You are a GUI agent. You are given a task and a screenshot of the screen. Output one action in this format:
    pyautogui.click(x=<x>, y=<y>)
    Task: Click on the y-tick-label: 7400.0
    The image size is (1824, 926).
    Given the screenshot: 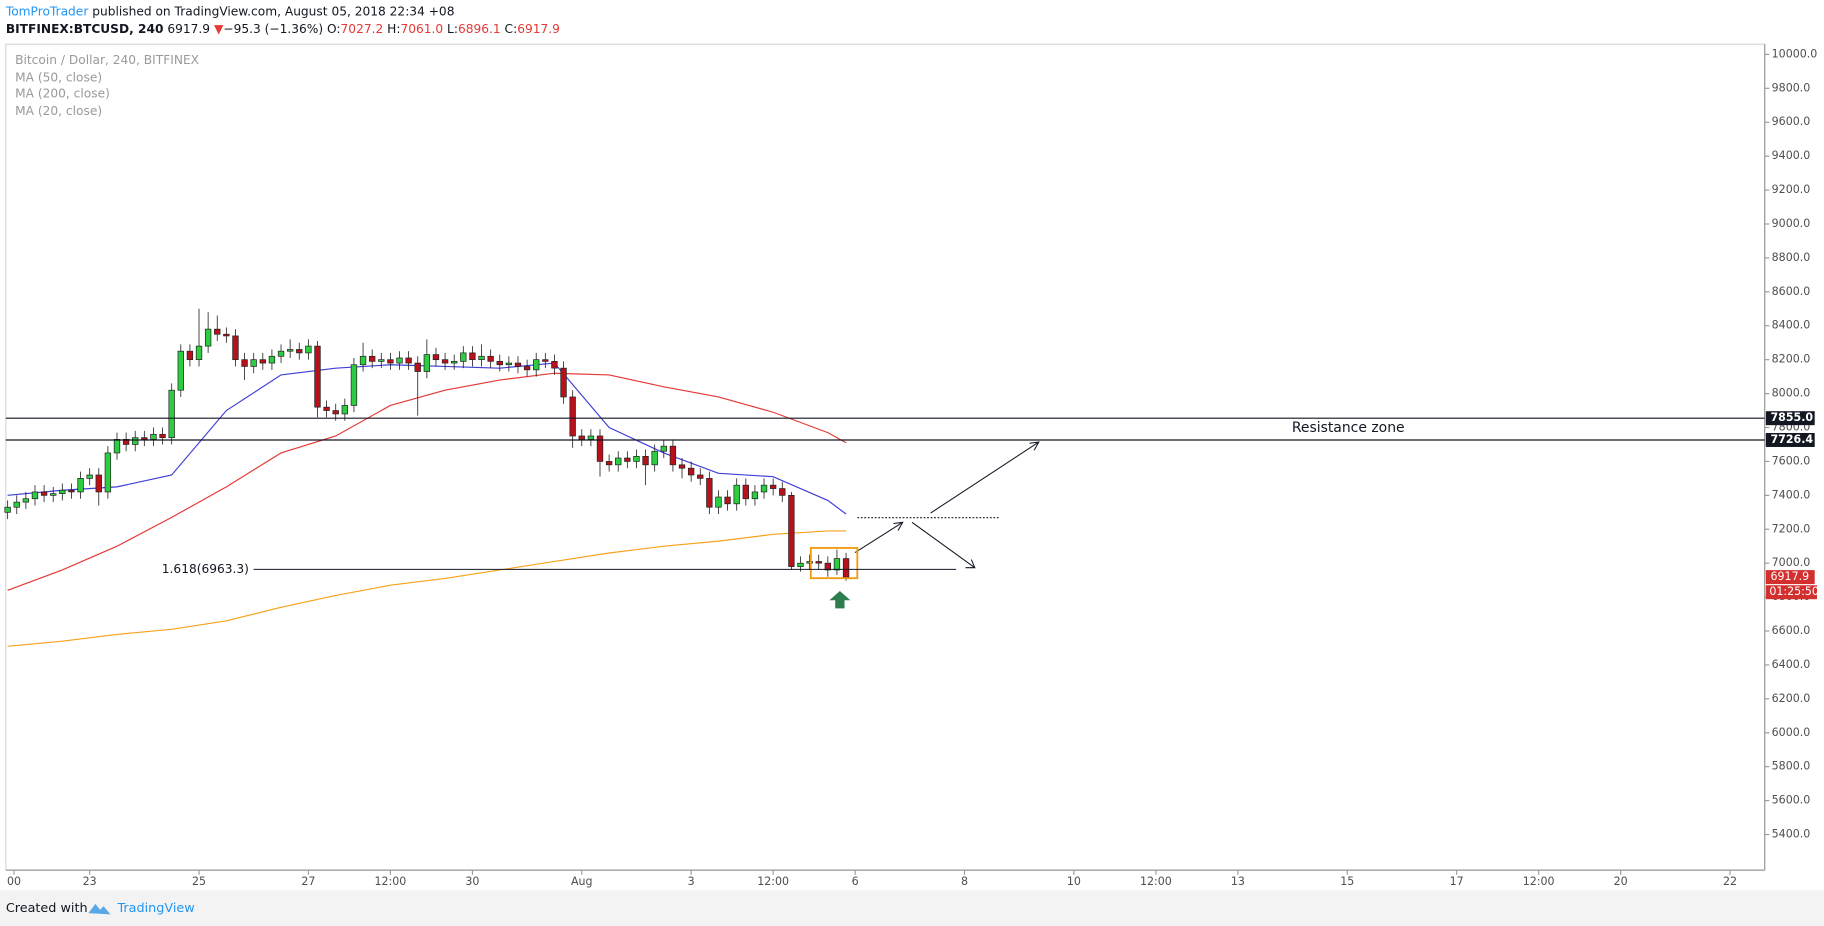 What is the action you would take?
    pyautogui.click(x=1791, y=494)
    